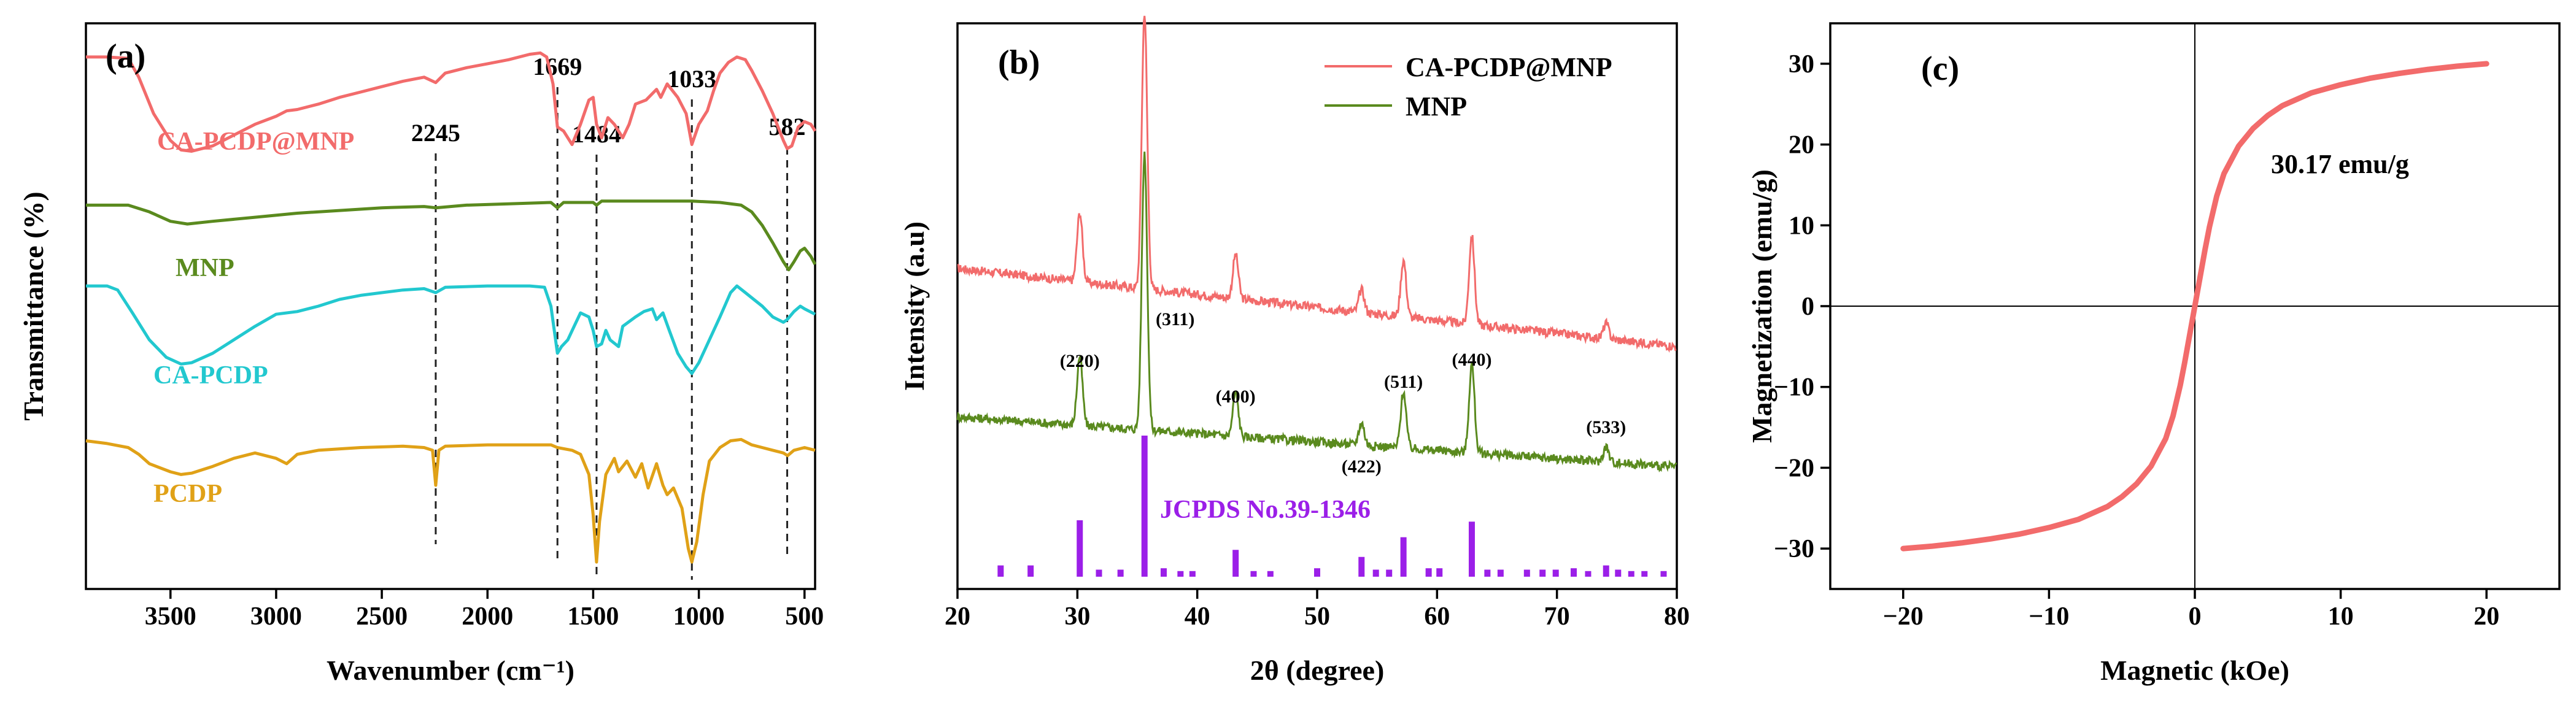 The image size is (2576, 708). Describe the element at coordinates (1080, 361) in the screenshot. I see `panel-b-hkl-label: (220)` at that location.